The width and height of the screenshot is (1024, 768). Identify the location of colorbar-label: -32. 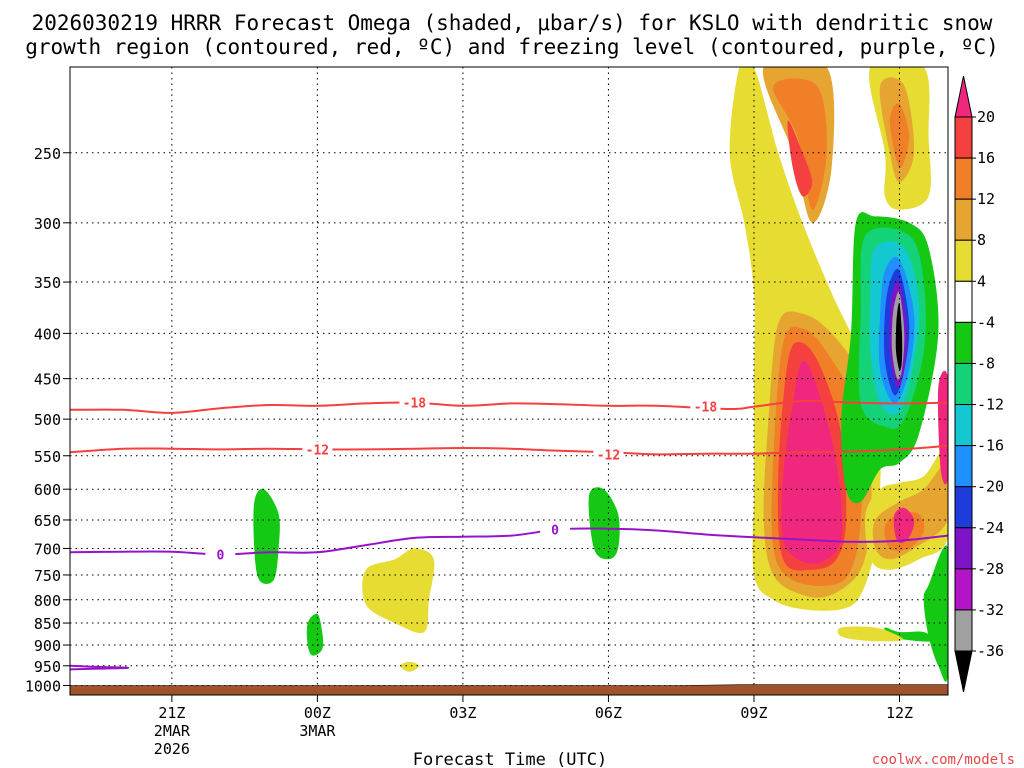
(990, 610).